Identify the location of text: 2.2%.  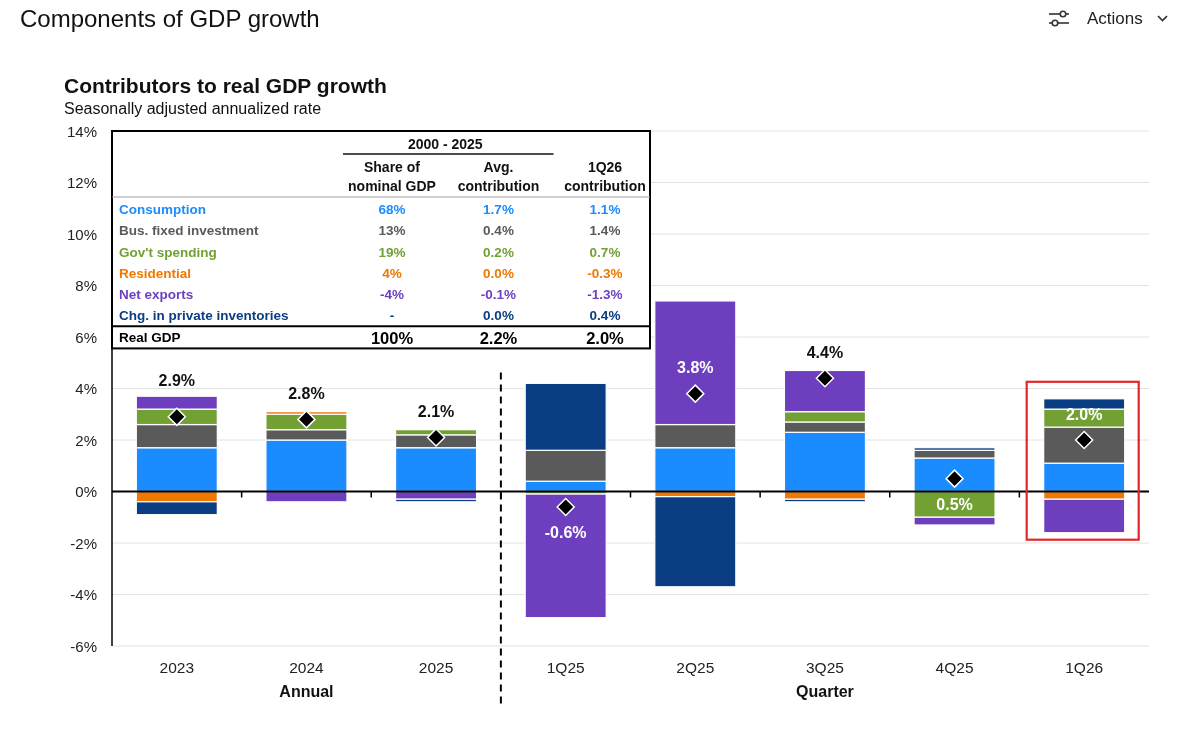
(498, 337).